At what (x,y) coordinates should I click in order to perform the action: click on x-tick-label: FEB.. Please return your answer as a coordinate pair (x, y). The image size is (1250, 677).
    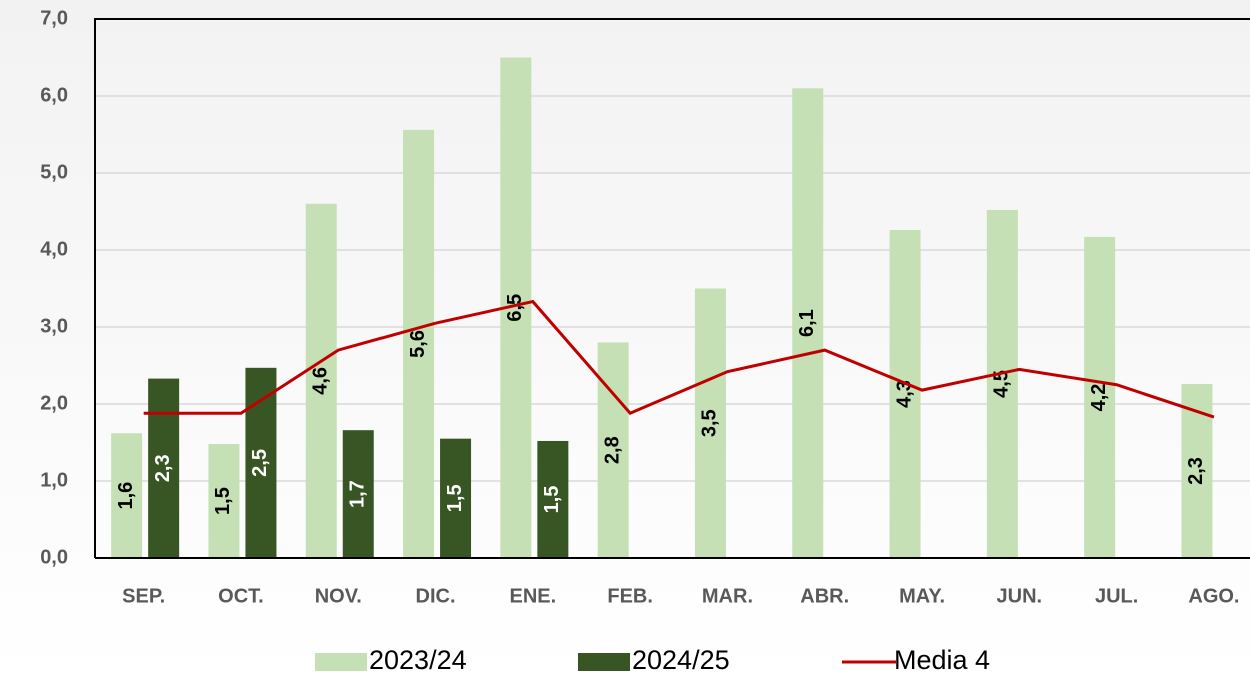
    Looking at the image, I should click on (630, 596).